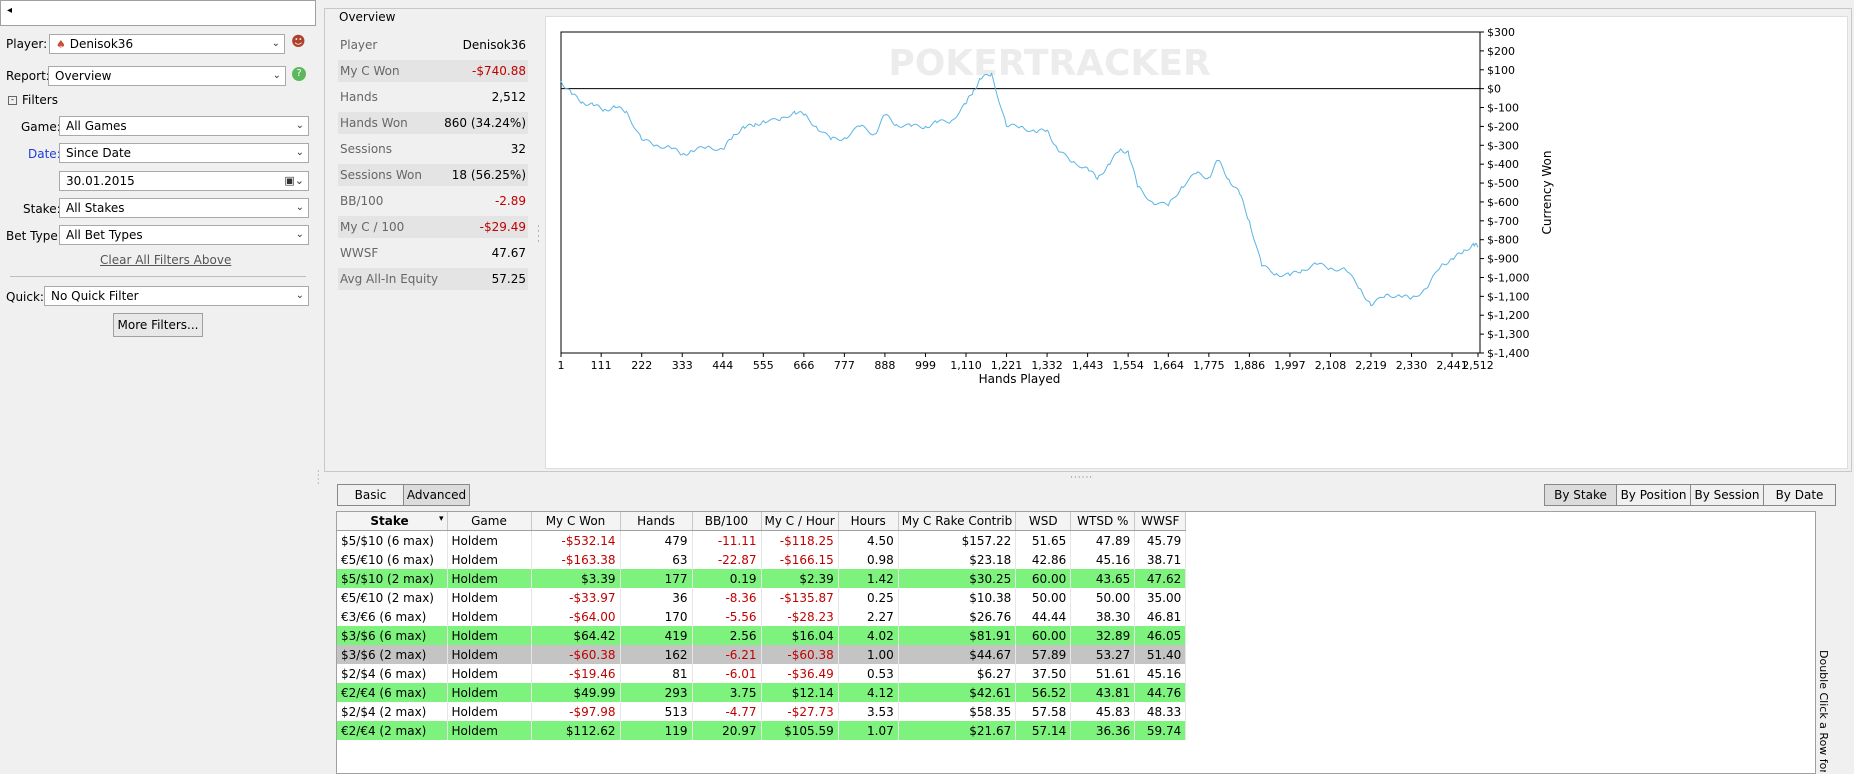 The width and height of the screenshot is (1854, 774). What do you see at coordinates (538, 234) in the screenshot?
I see `summary-grip-icon: · · · ·` at bounding box center [538, 234].